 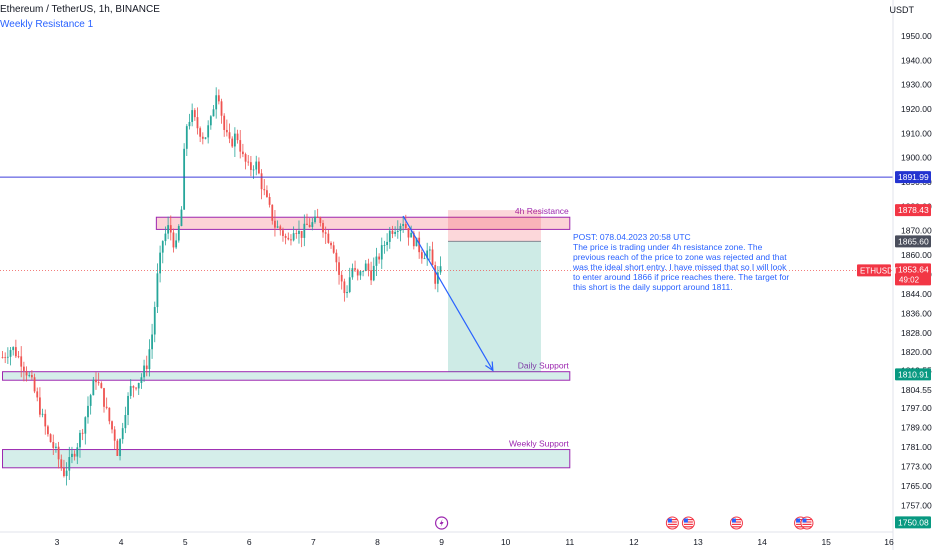 I want to click on short-position-stop-area, so click(x=494, y=226).